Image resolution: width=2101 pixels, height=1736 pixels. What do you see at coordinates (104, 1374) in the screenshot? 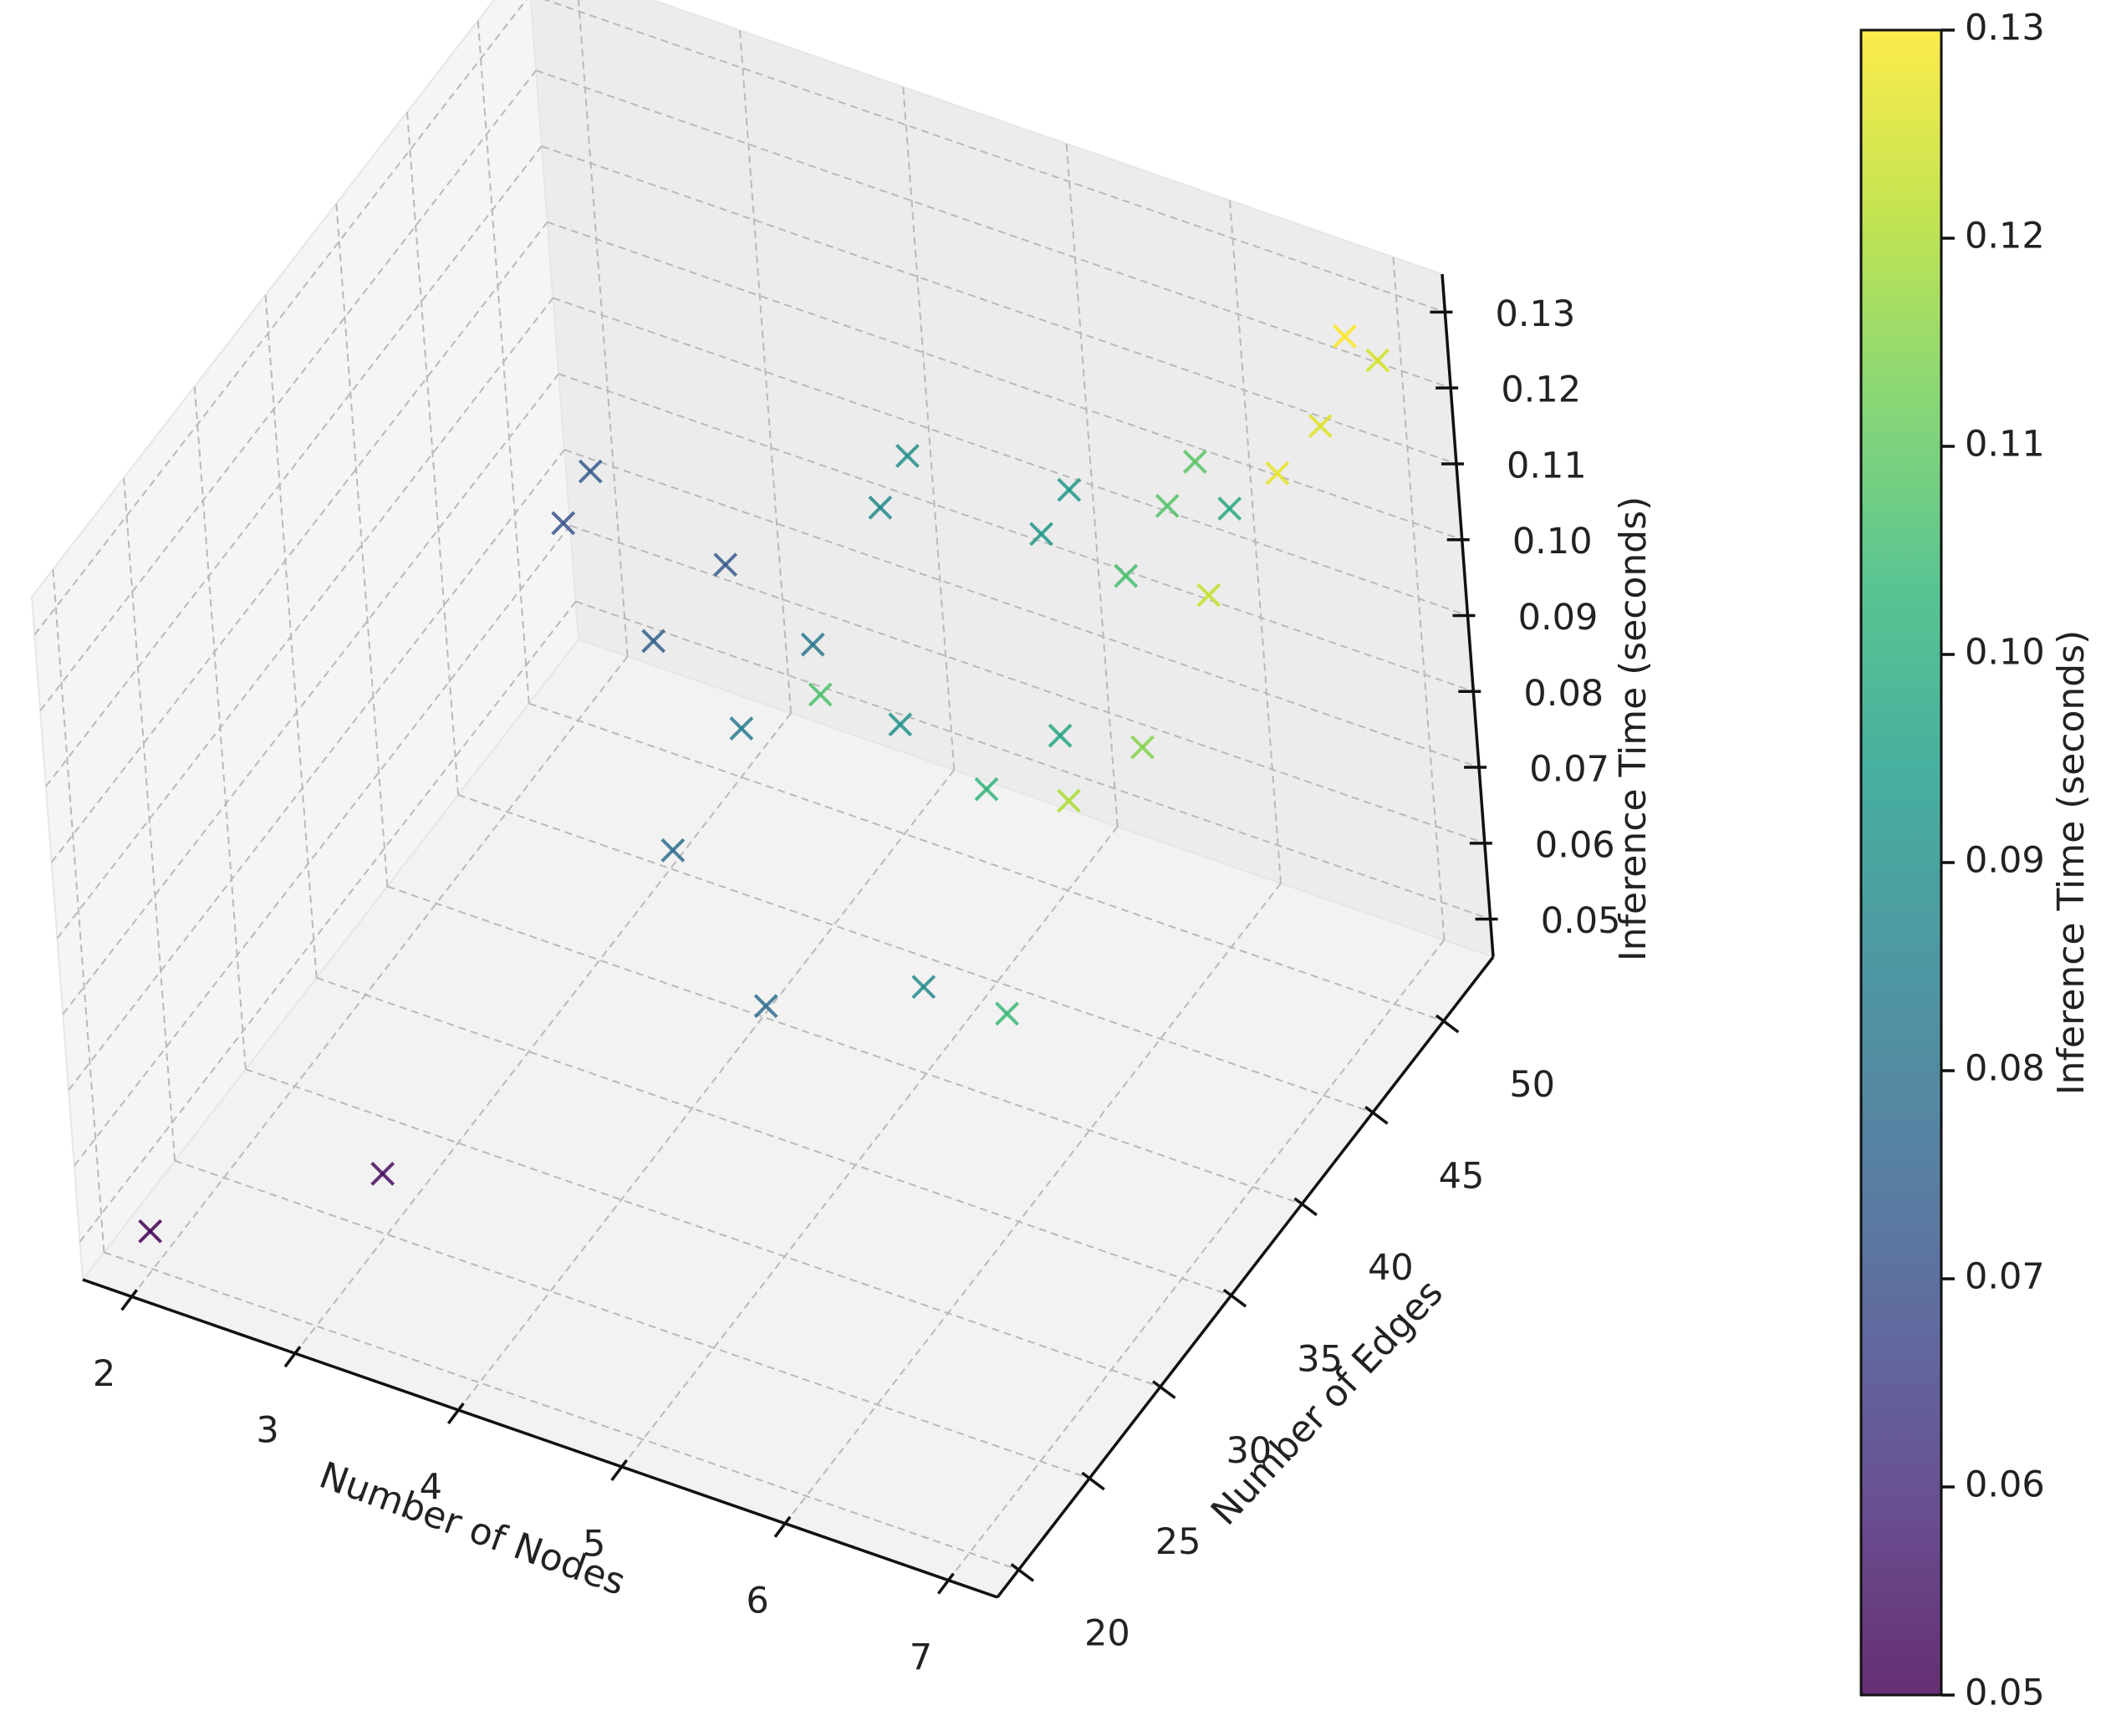
I see `x-tick-label: 2` at bounding box center [104, 1374].